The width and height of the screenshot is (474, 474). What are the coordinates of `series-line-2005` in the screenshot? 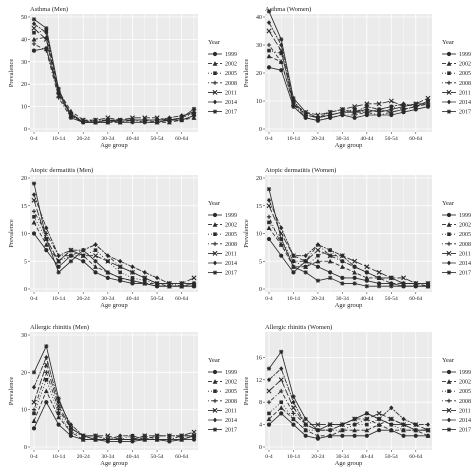 It's located at (348, 253).